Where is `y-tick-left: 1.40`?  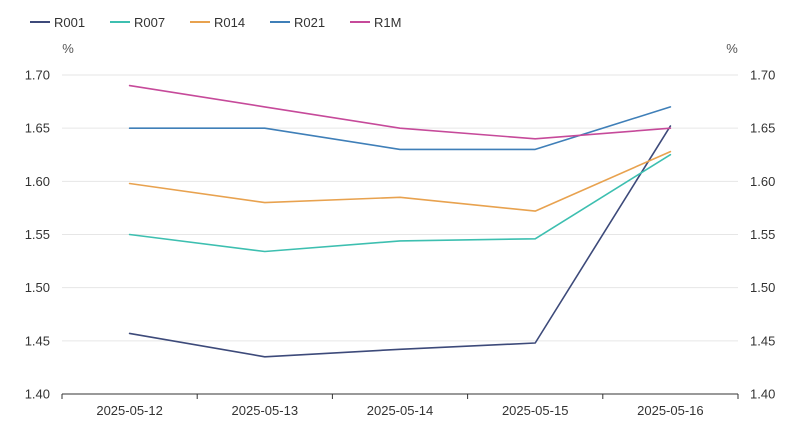 y-tick-left: 1.40 is located at coordinates (37, 394).